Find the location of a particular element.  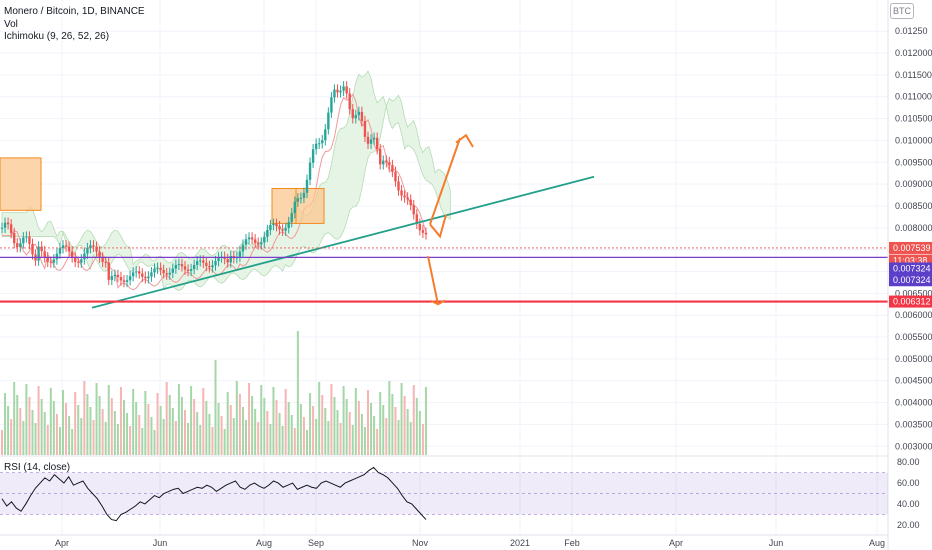

trend-line is located at coordinates (343, 242).